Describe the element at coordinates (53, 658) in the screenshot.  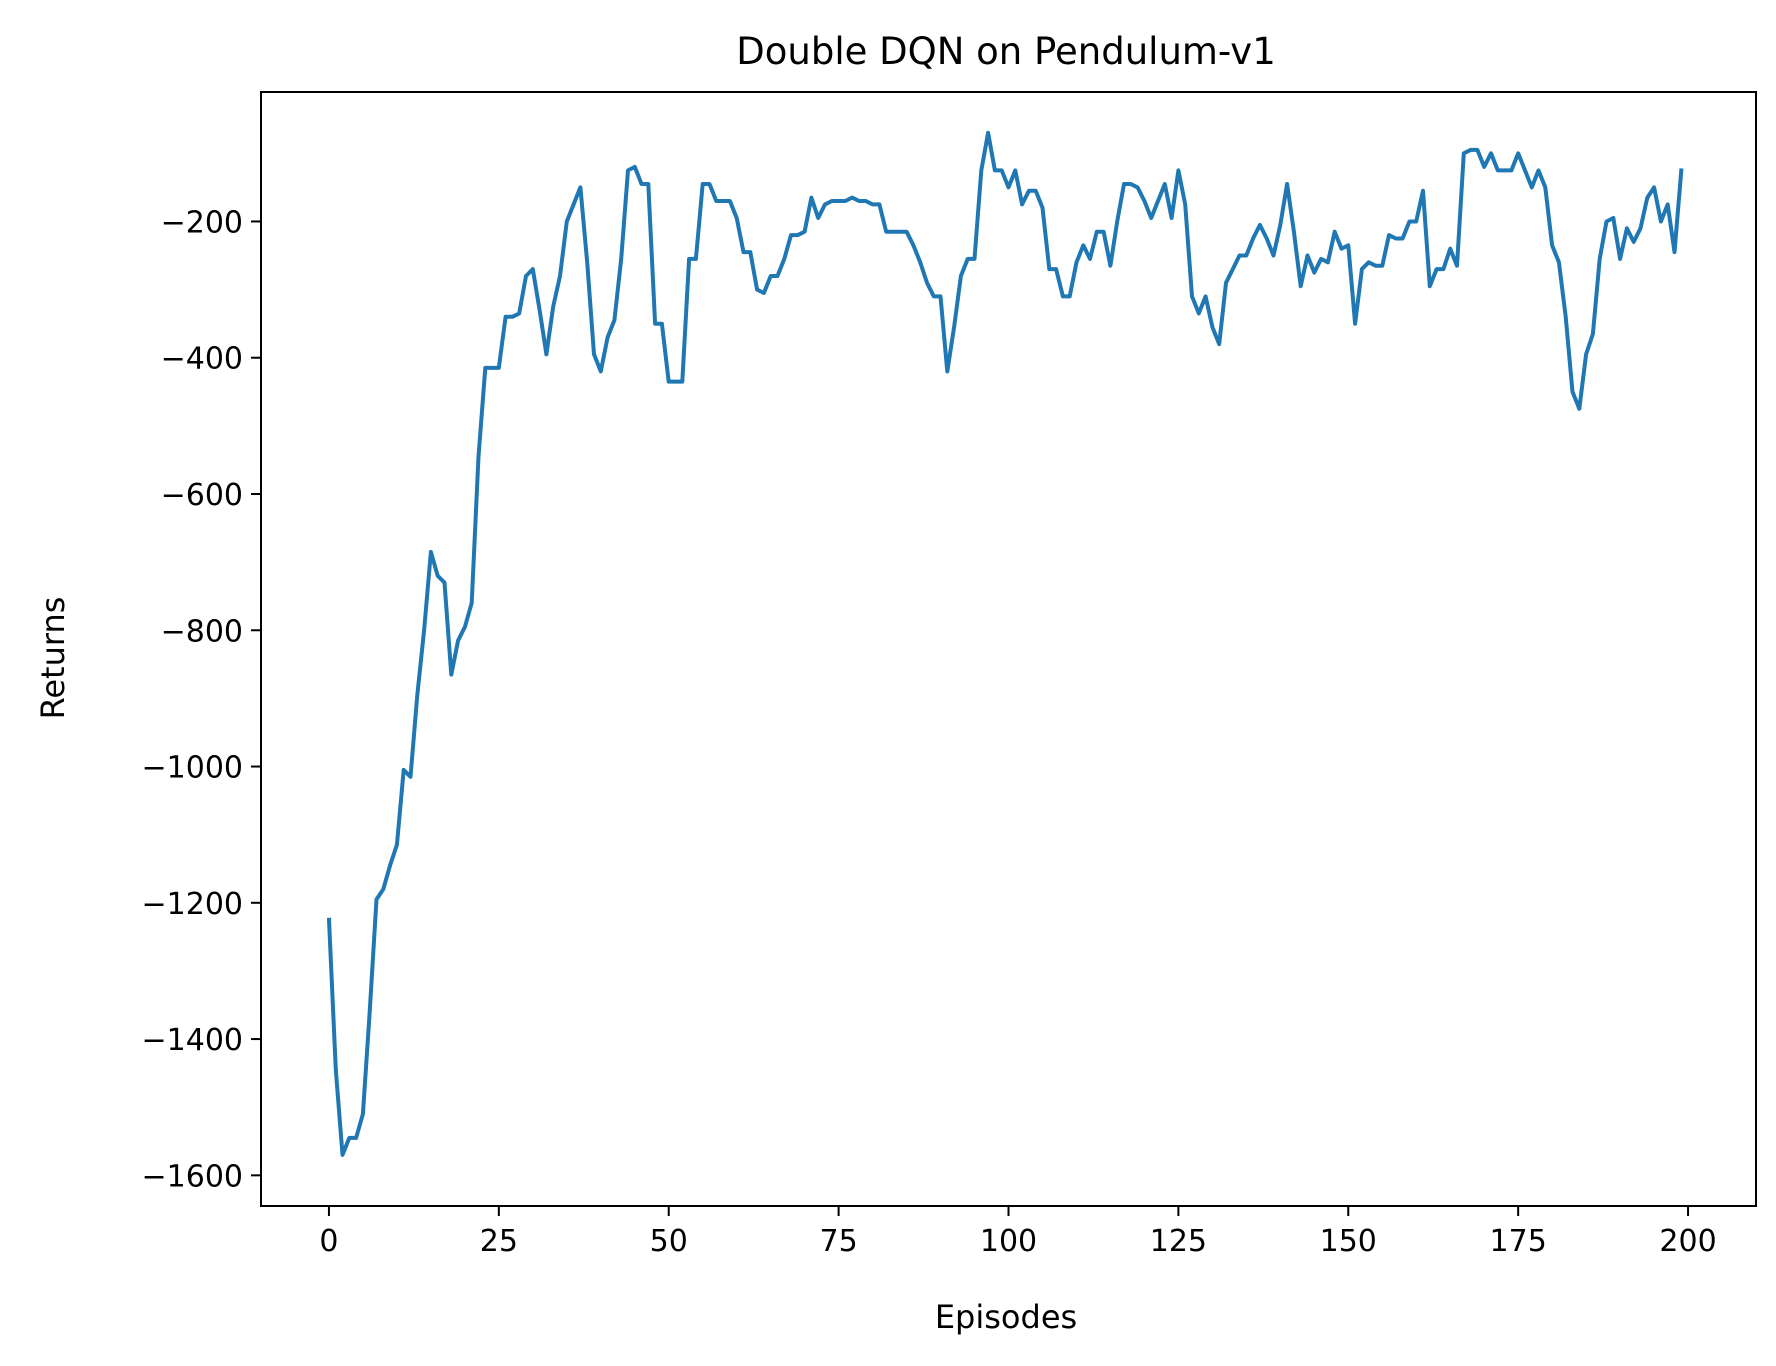
I see `y-axis-label: Returns` at that location.